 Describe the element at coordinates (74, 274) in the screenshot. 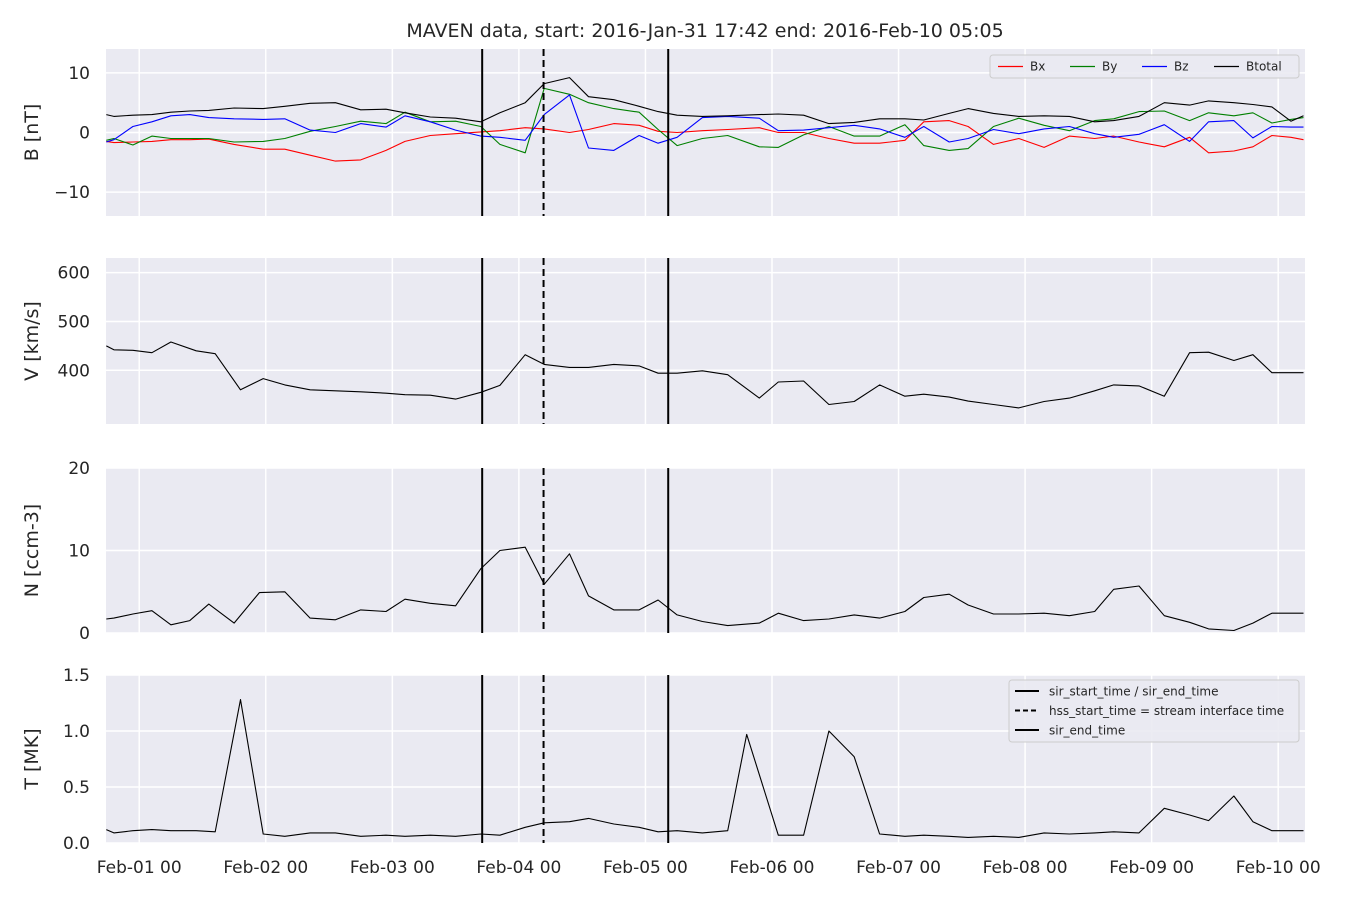

I see `y-tick-label-v: 600` at that location.